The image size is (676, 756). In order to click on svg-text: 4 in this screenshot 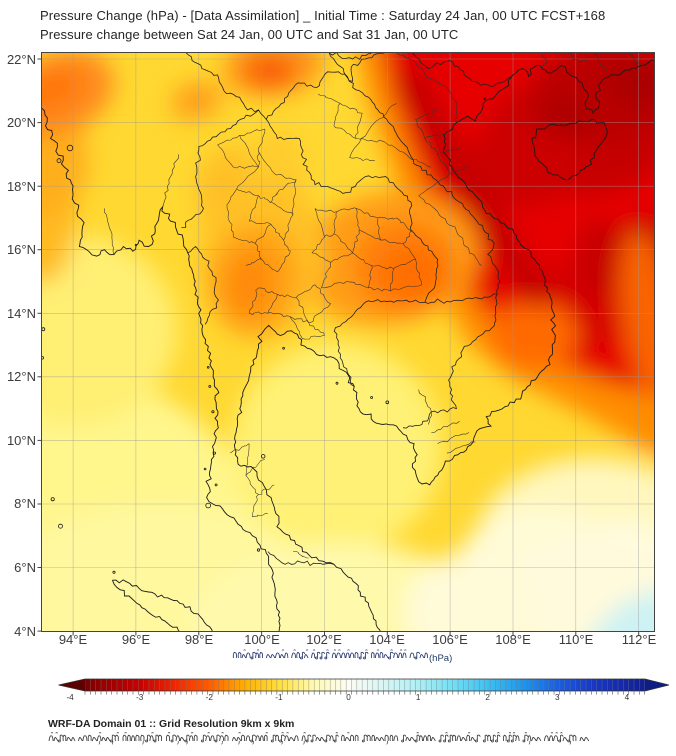, I will do `click(627, 697)`.